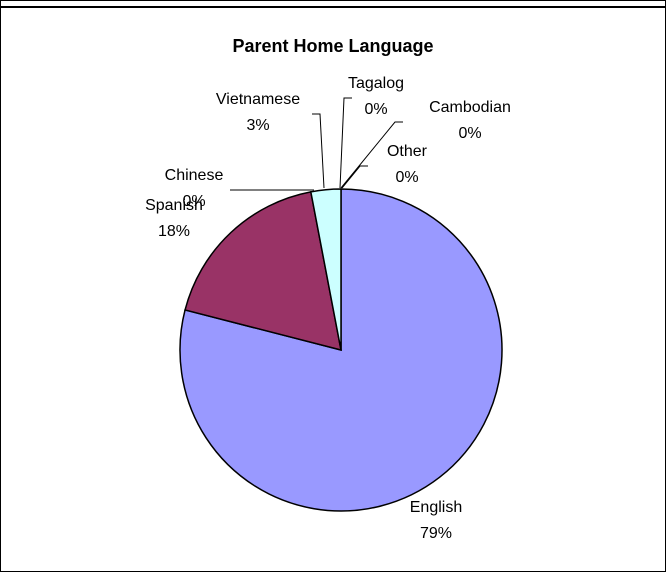  I want to click on slice-label-tagalog: Tagalog, so click(376, 83).